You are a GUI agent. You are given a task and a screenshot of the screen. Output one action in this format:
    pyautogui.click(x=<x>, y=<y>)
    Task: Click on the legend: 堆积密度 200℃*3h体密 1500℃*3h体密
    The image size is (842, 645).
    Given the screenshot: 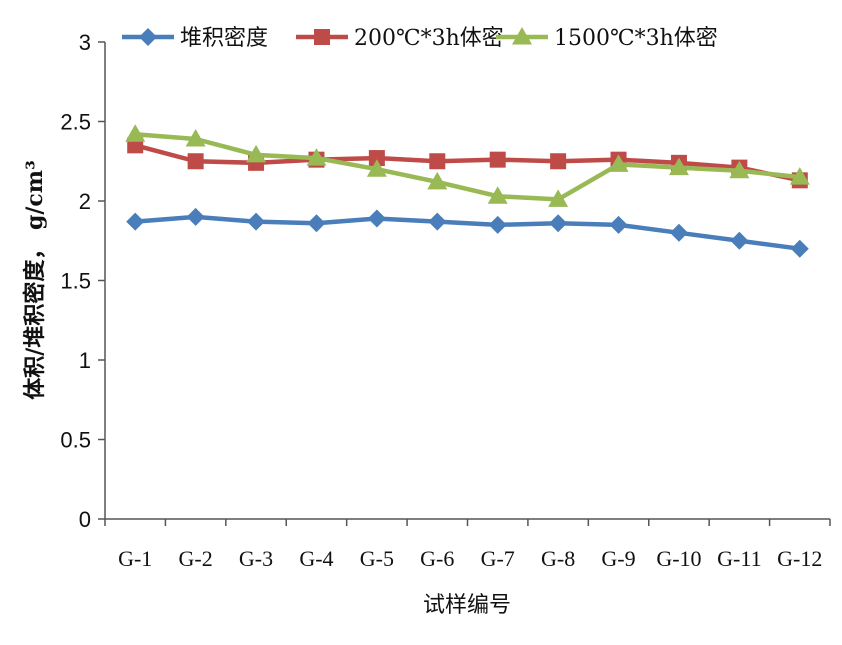 What is the action you would take?
    pyautogui.click(x=420, y=38)
    